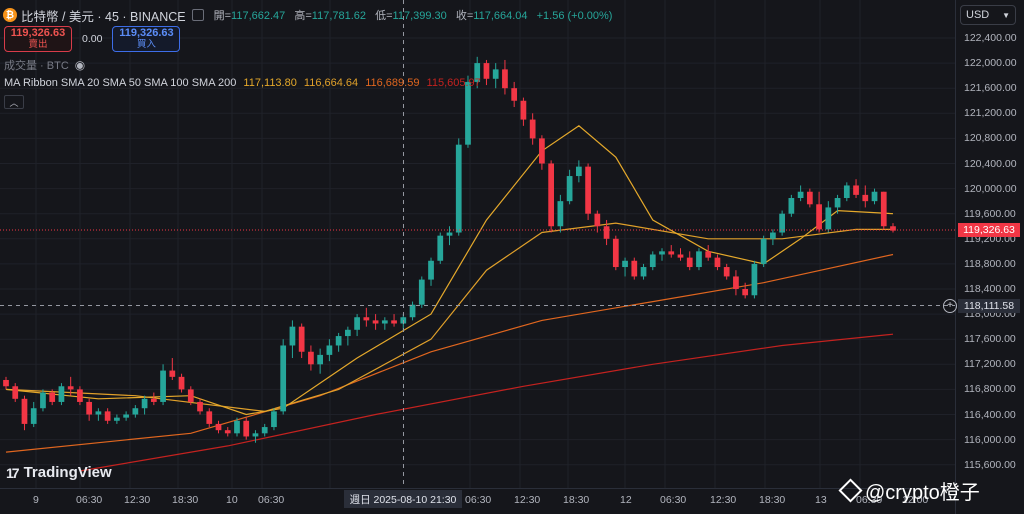  Describe the element at coordinates (990, 263) in the screenshot. I see `y-axis-label: 118,800.00` at that location.